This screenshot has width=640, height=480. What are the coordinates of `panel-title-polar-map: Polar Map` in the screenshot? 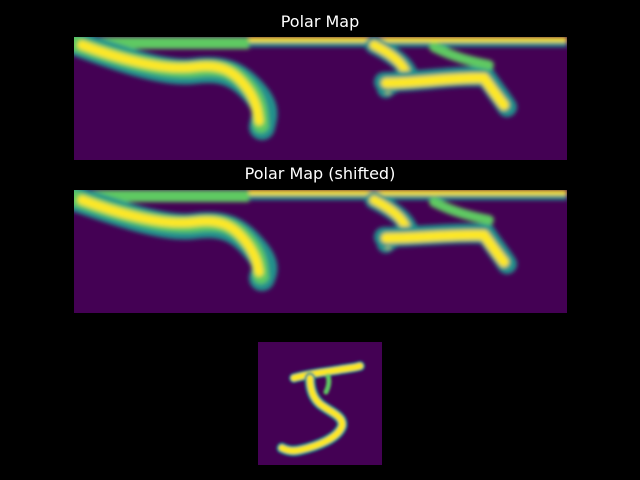 It's located at (320, 21).